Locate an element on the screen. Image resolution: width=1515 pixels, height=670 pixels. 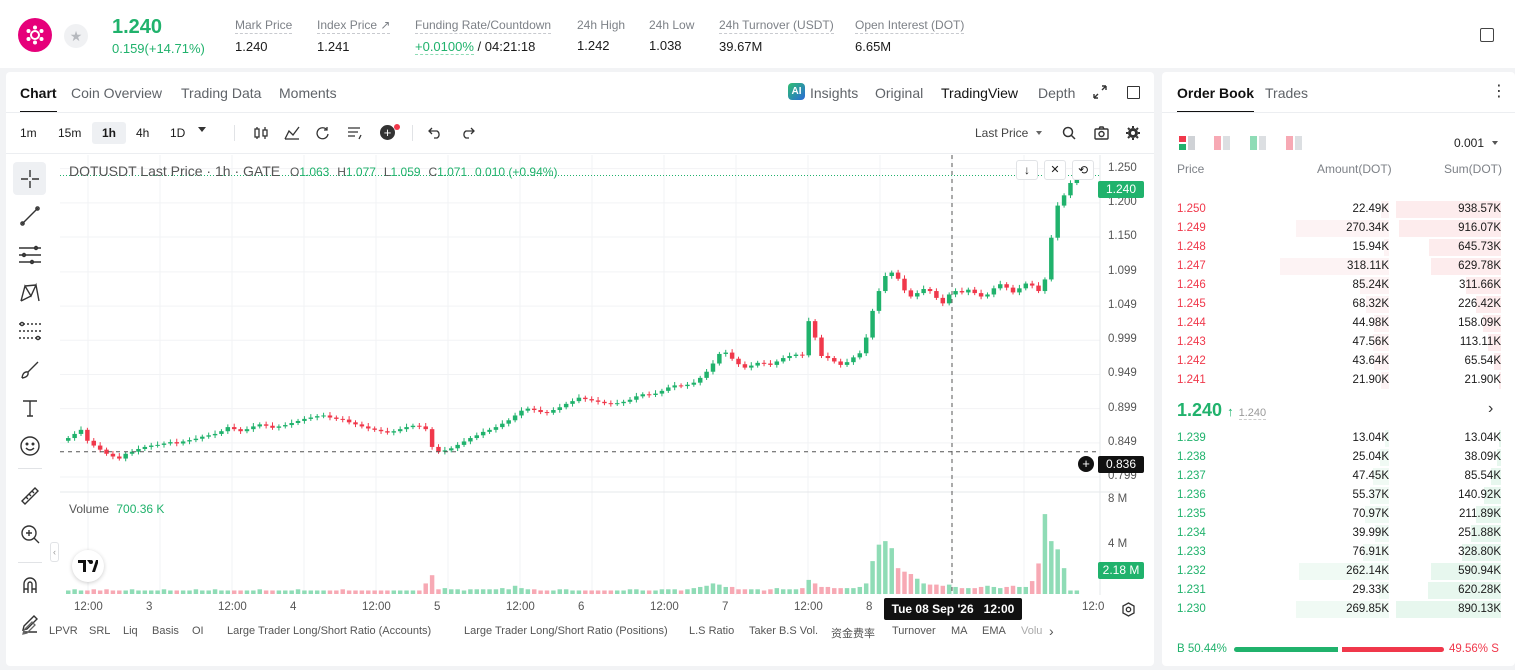
book-view-both-icon is located at coordinates (1187, 145).